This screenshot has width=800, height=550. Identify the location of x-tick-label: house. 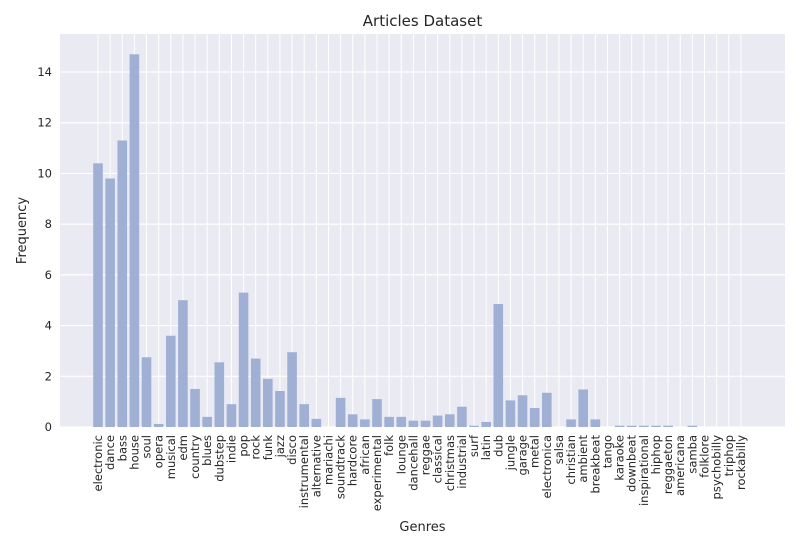
(134, 452).